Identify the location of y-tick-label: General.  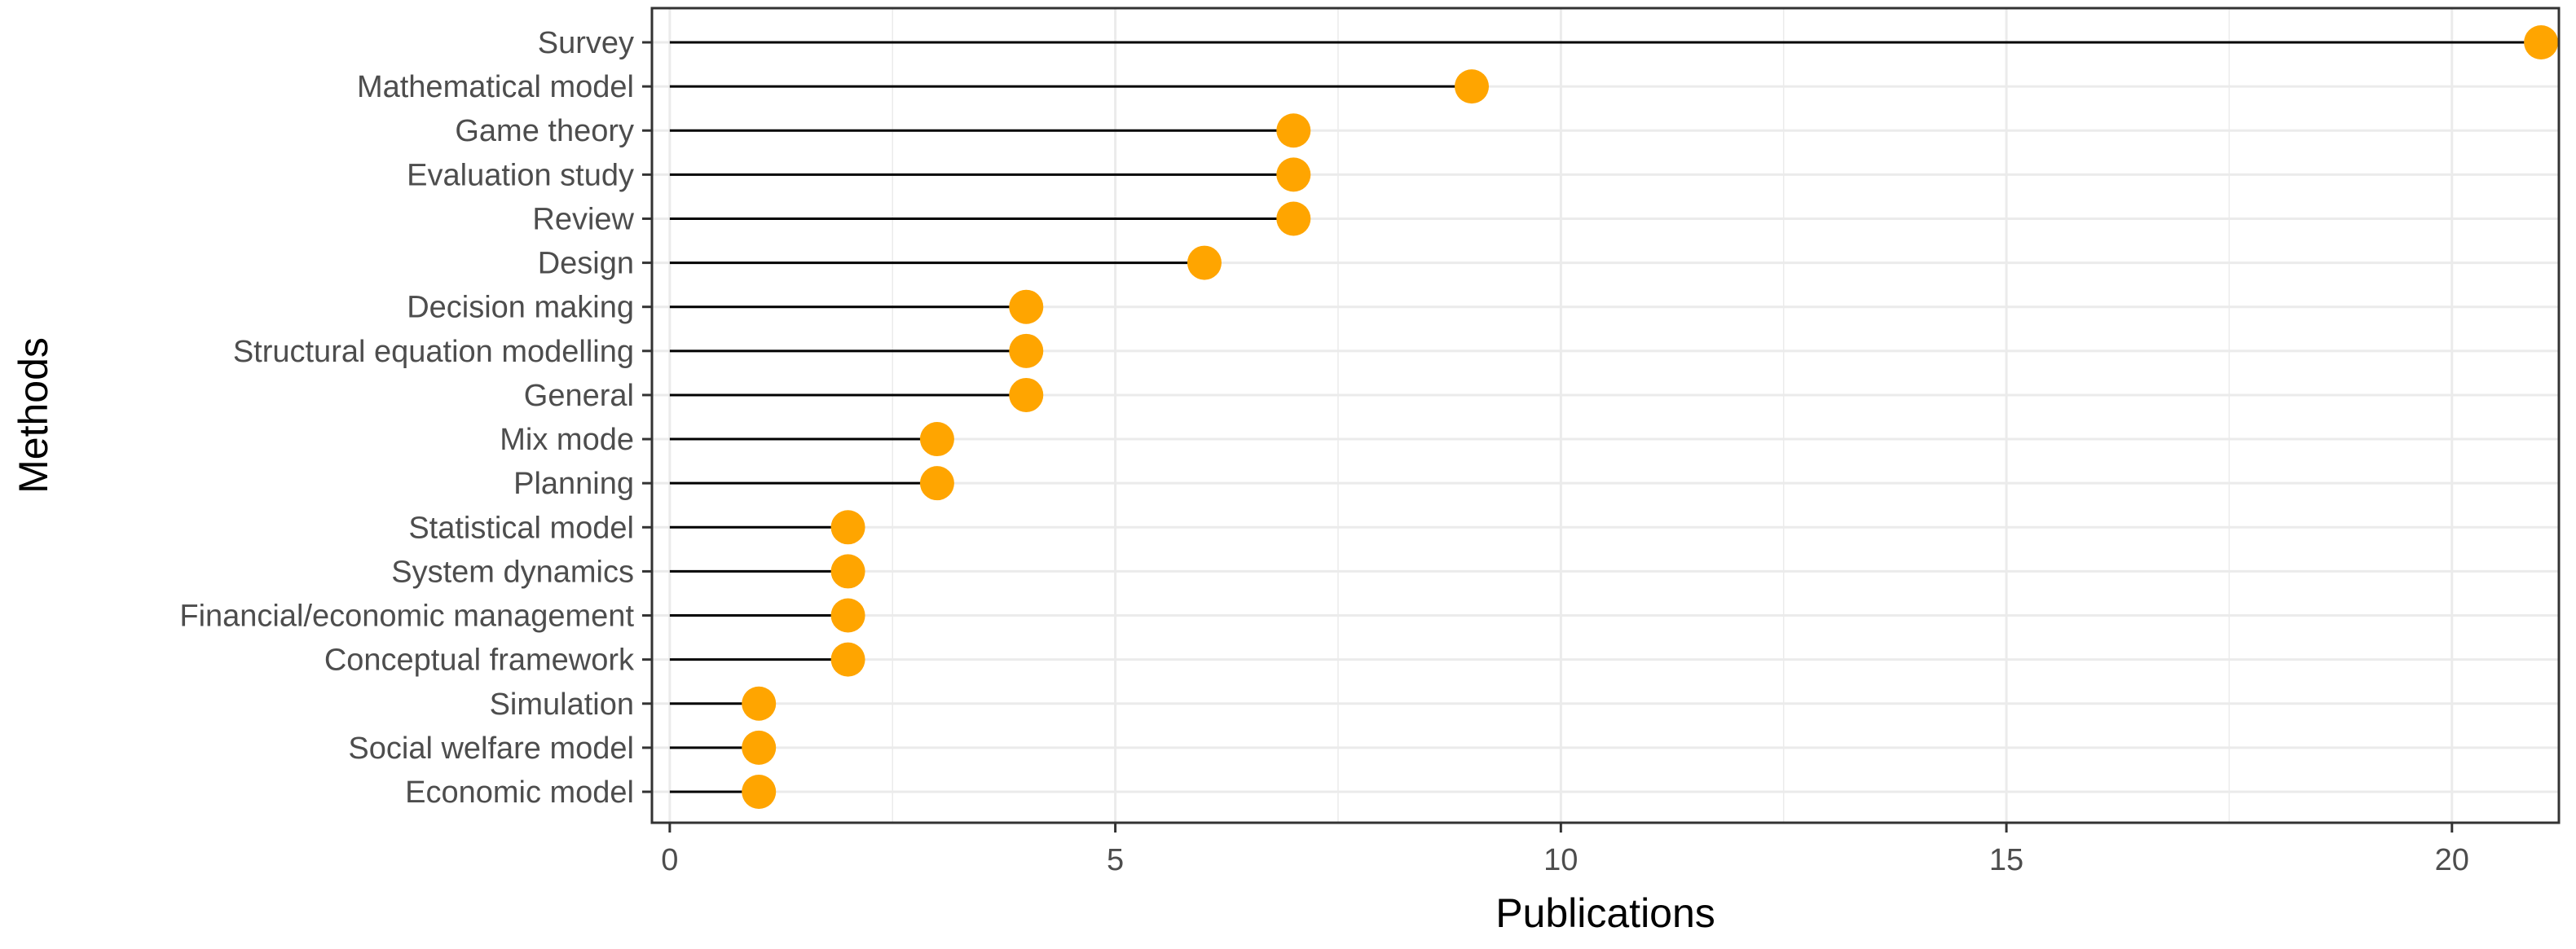
(579, 396).